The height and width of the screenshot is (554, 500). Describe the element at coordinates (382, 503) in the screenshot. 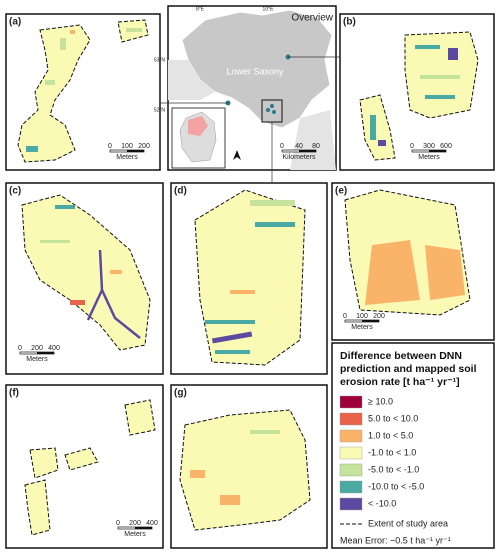

I see `legend-label: < -10.0` at that location.